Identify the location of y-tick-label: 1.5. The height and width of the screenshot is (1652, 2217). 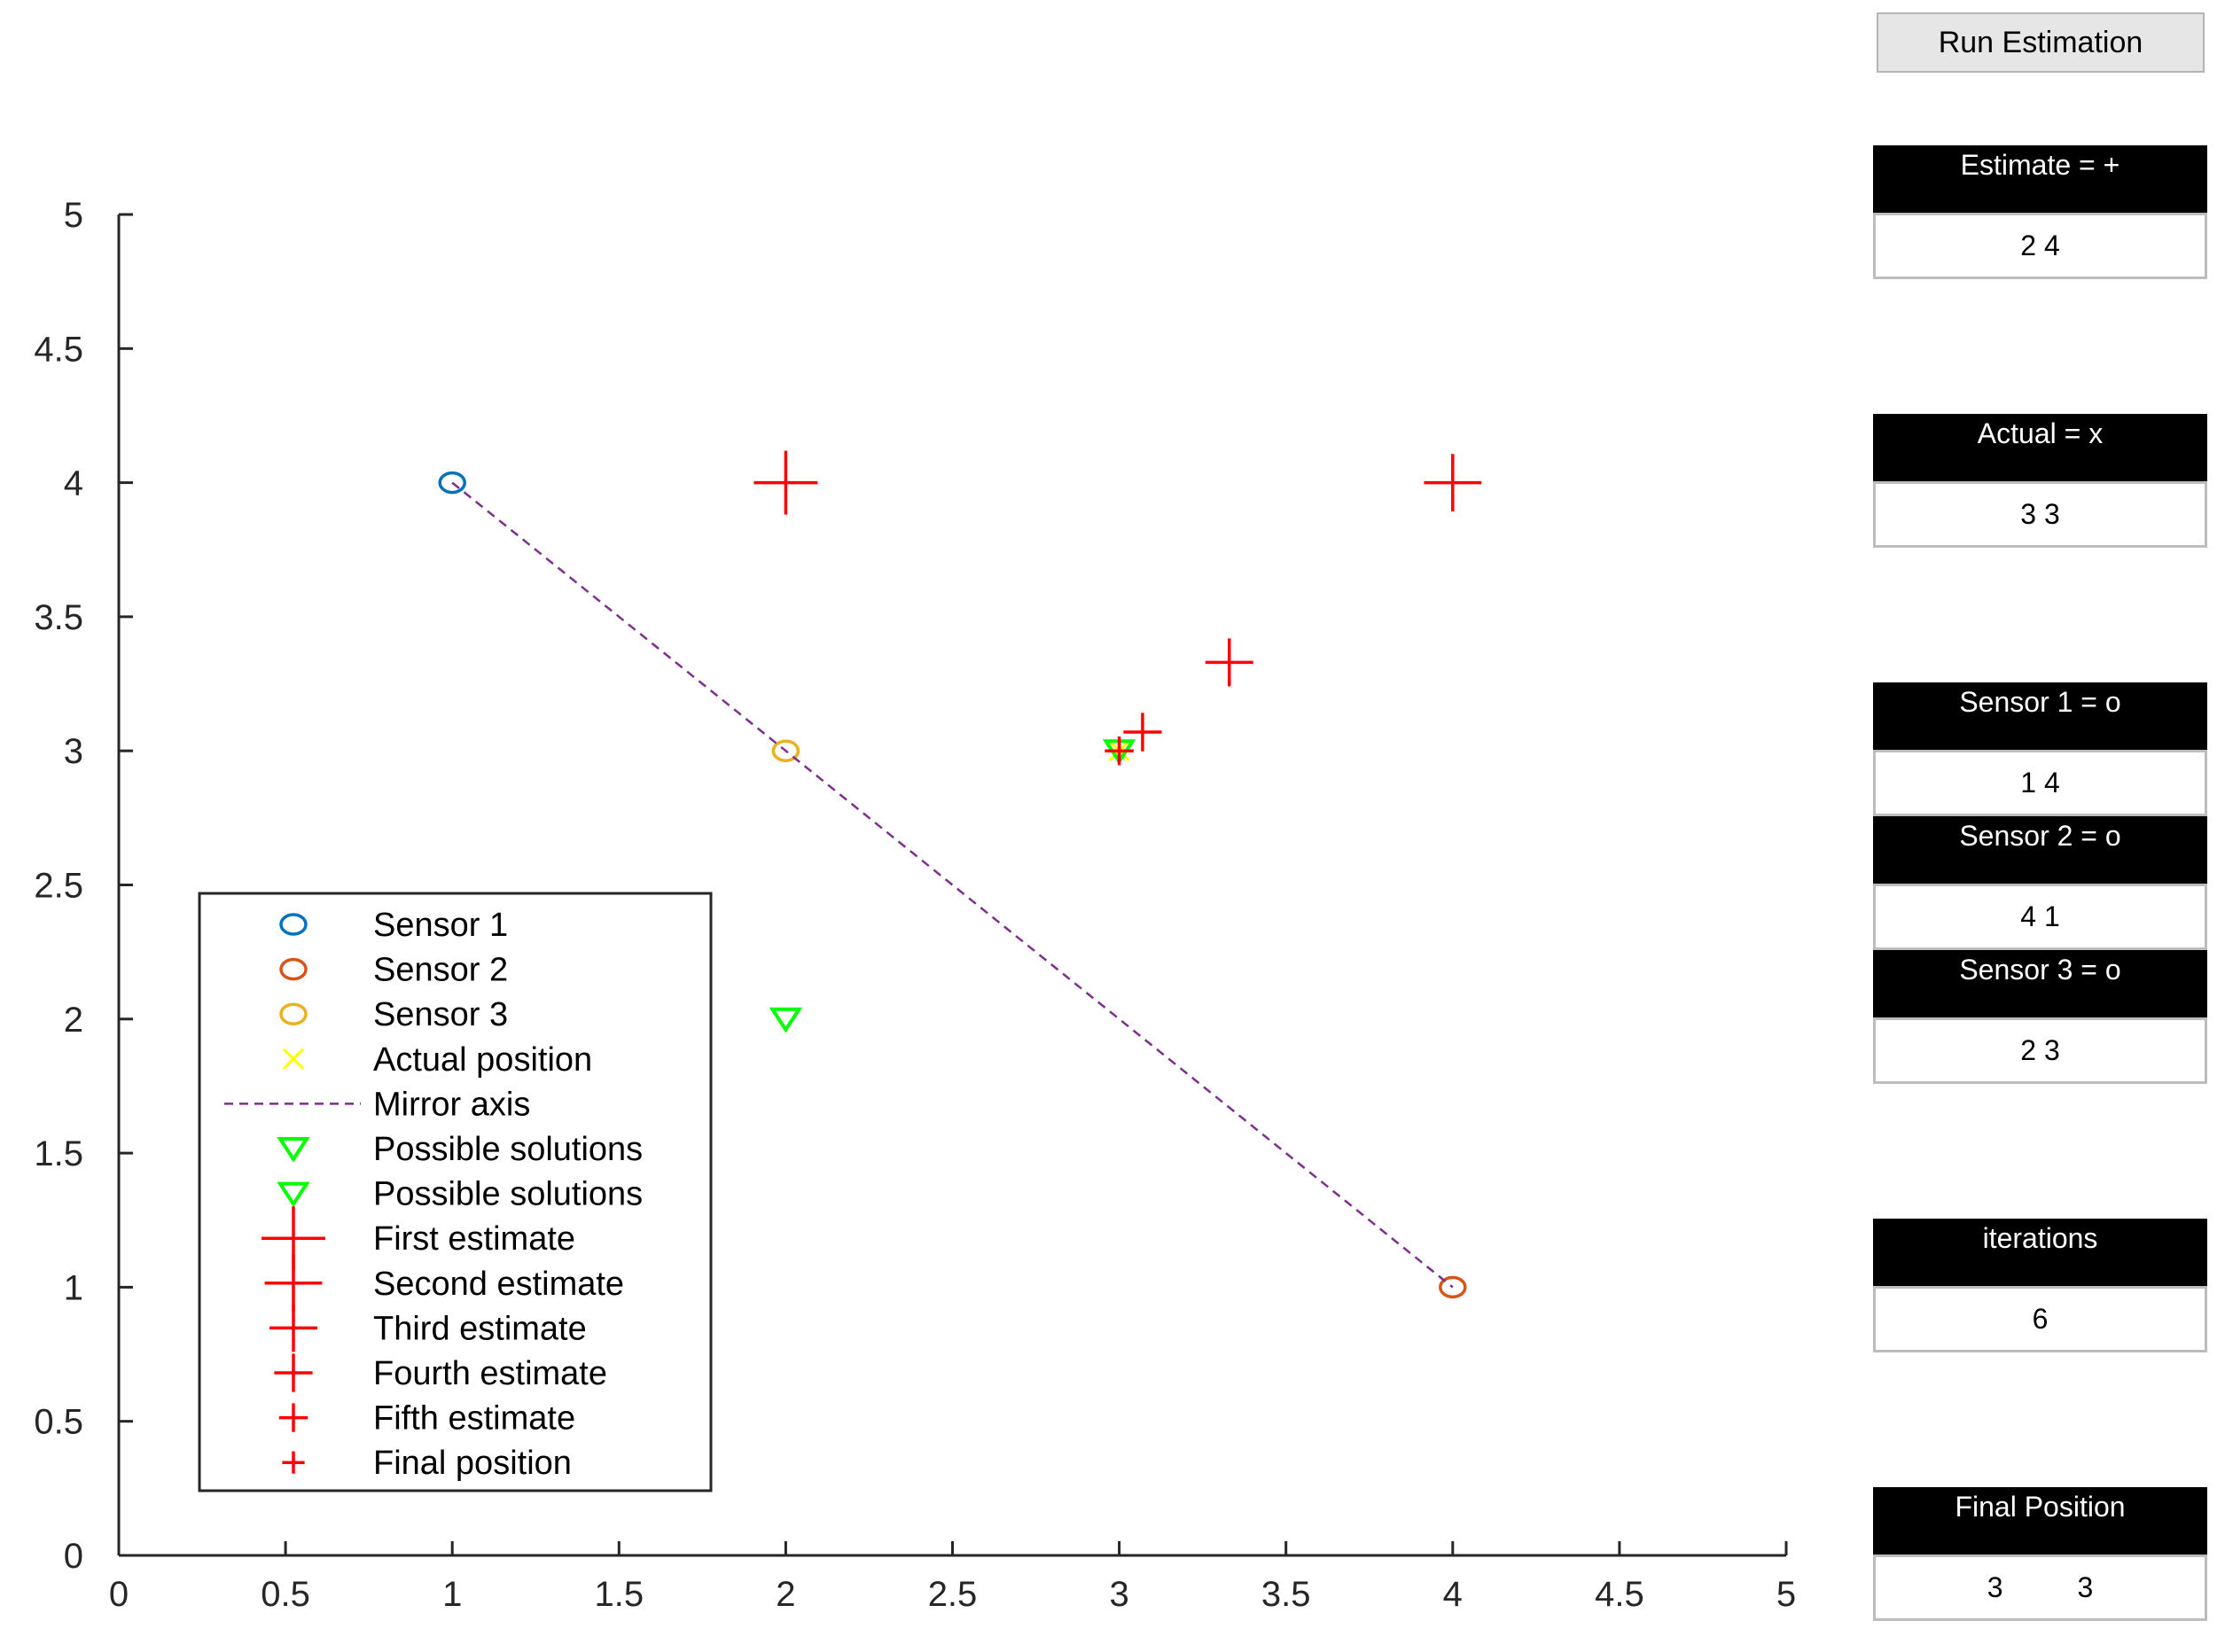
(58, 1153).